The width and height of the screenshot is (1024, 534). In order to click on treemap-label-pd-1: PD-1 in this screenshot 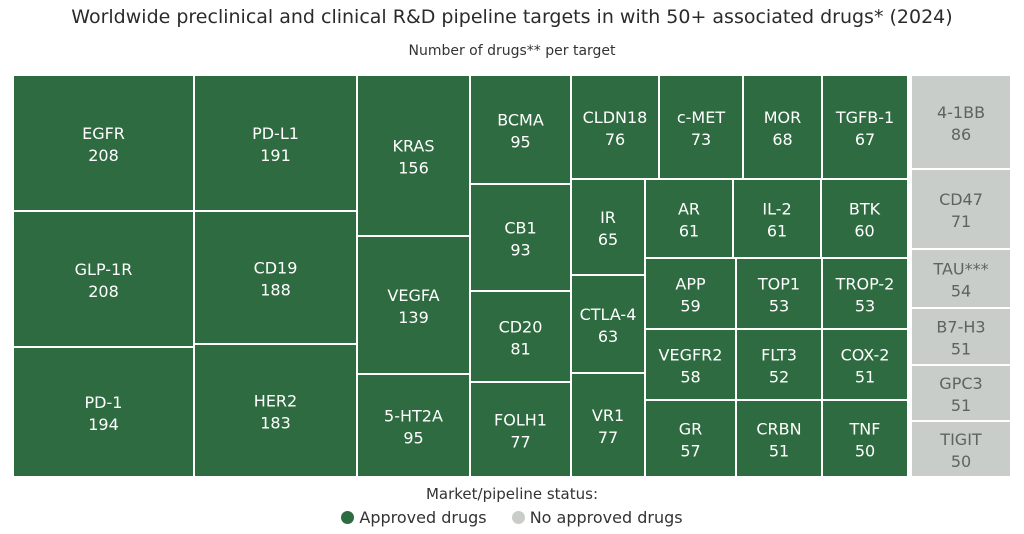, I will do `click(104, 402)`.